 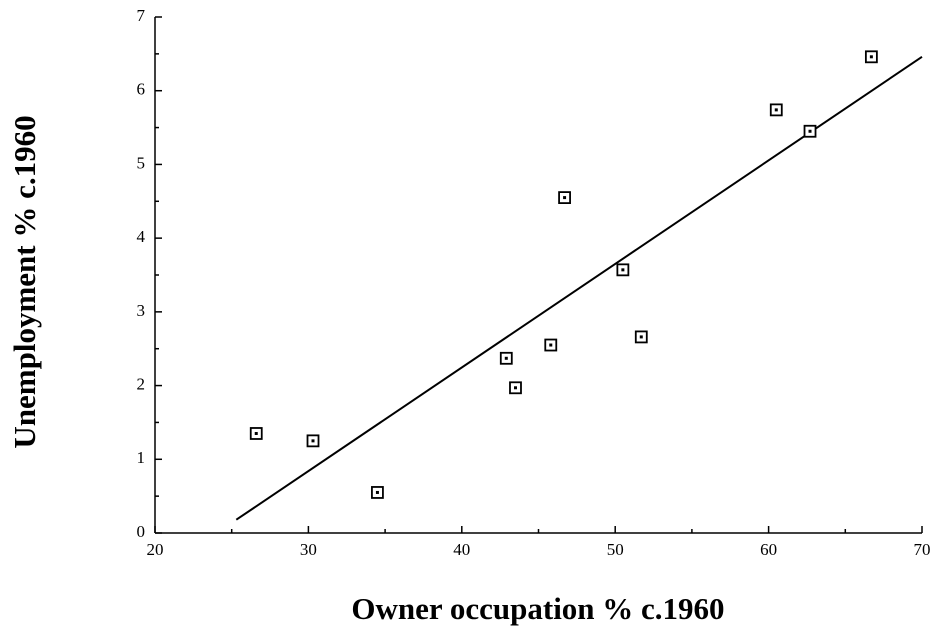 I want to click on x-axis-title: Owner occupation % c.1960, so click(x=537, y=608).